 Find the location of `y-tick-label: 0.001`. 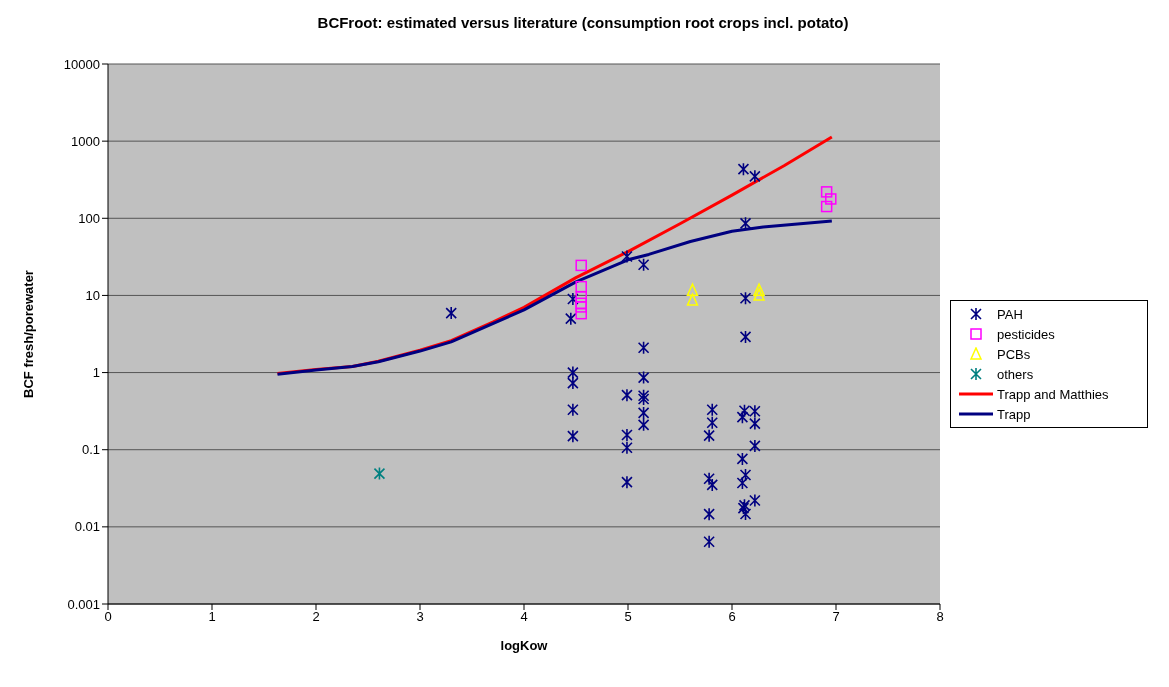

y-tick-label: 0.001 is located at coordinates (83, 604).